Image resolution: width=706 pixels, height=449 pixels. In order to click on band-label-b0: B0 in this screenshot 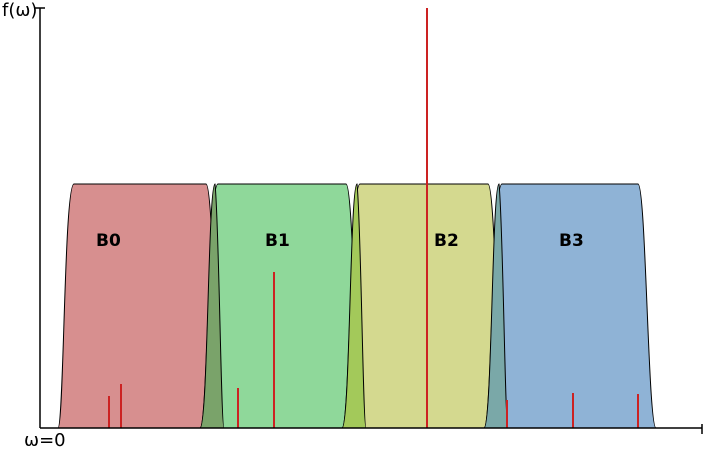, I will do `click(108, 241)`.